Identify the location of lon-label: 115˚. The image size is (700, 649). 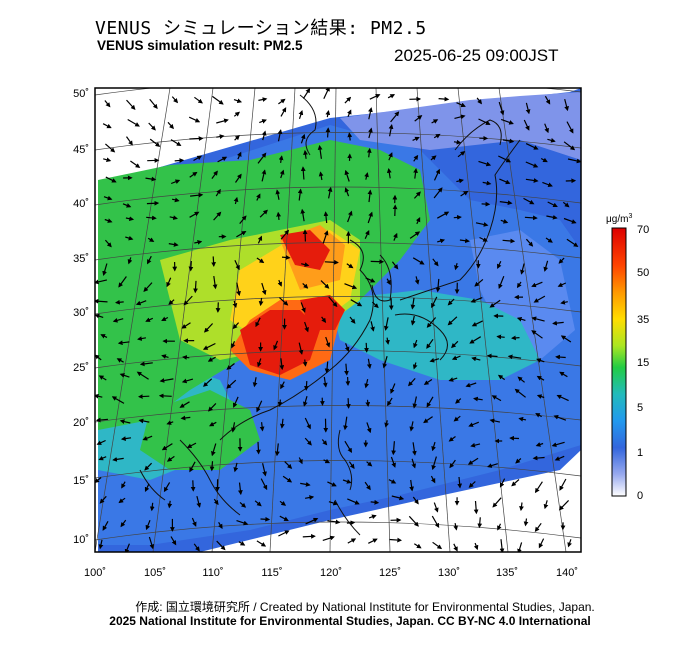
(271, 573).